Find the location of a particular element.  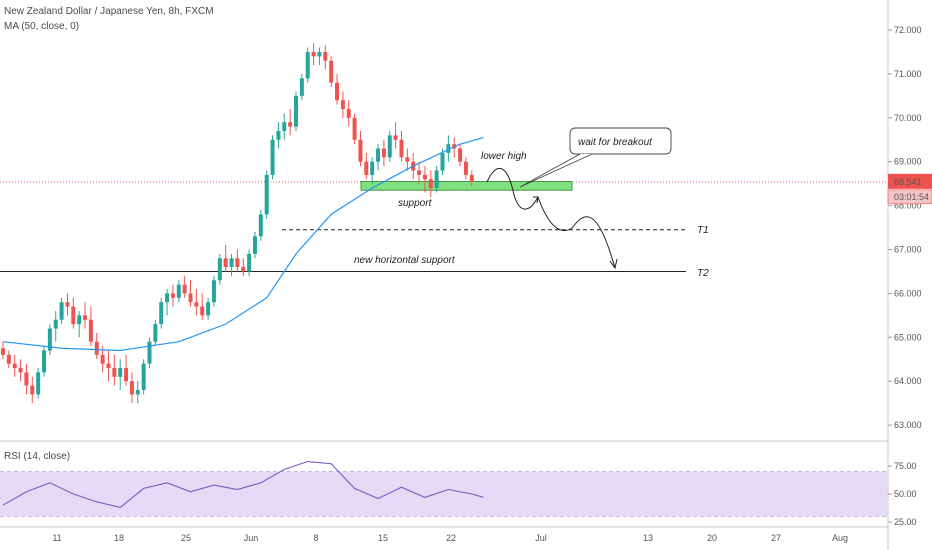

callout-box is located at coordinates (620, 141).